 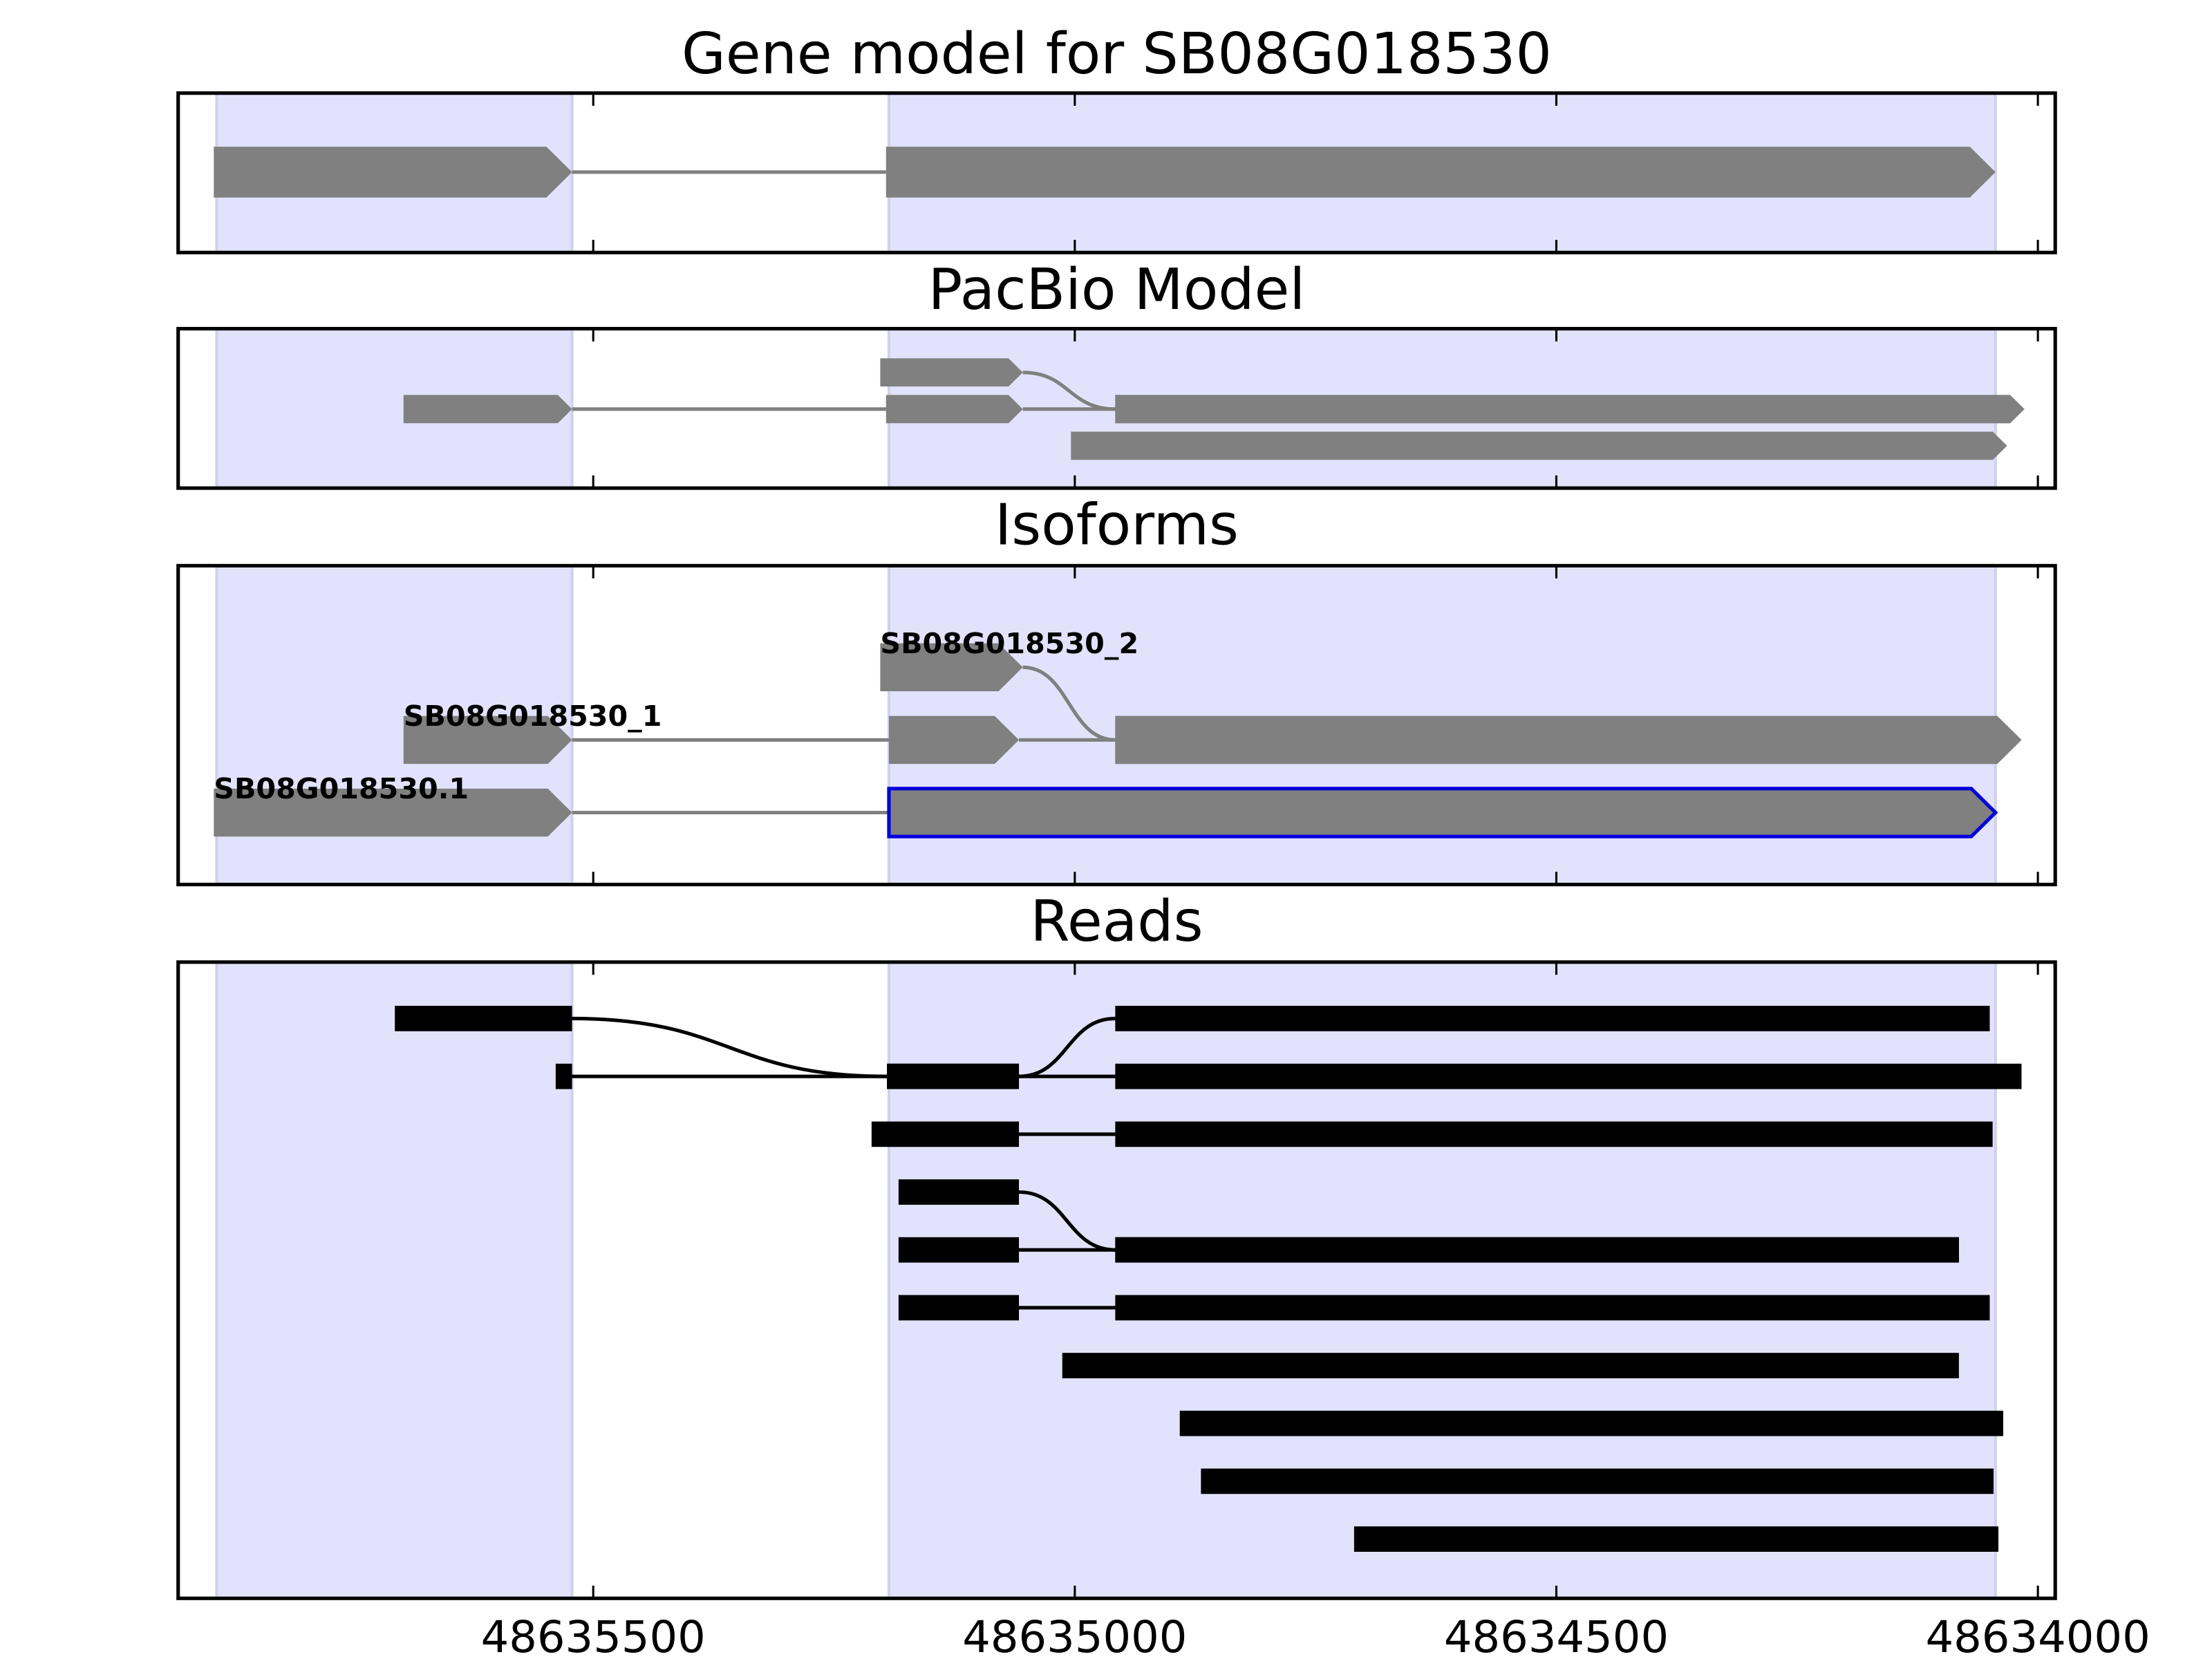 What do you see at coordinates (1117, 922) in the screenshot?
I see `panel-title: Reads` at bounding box center [1117, 922].